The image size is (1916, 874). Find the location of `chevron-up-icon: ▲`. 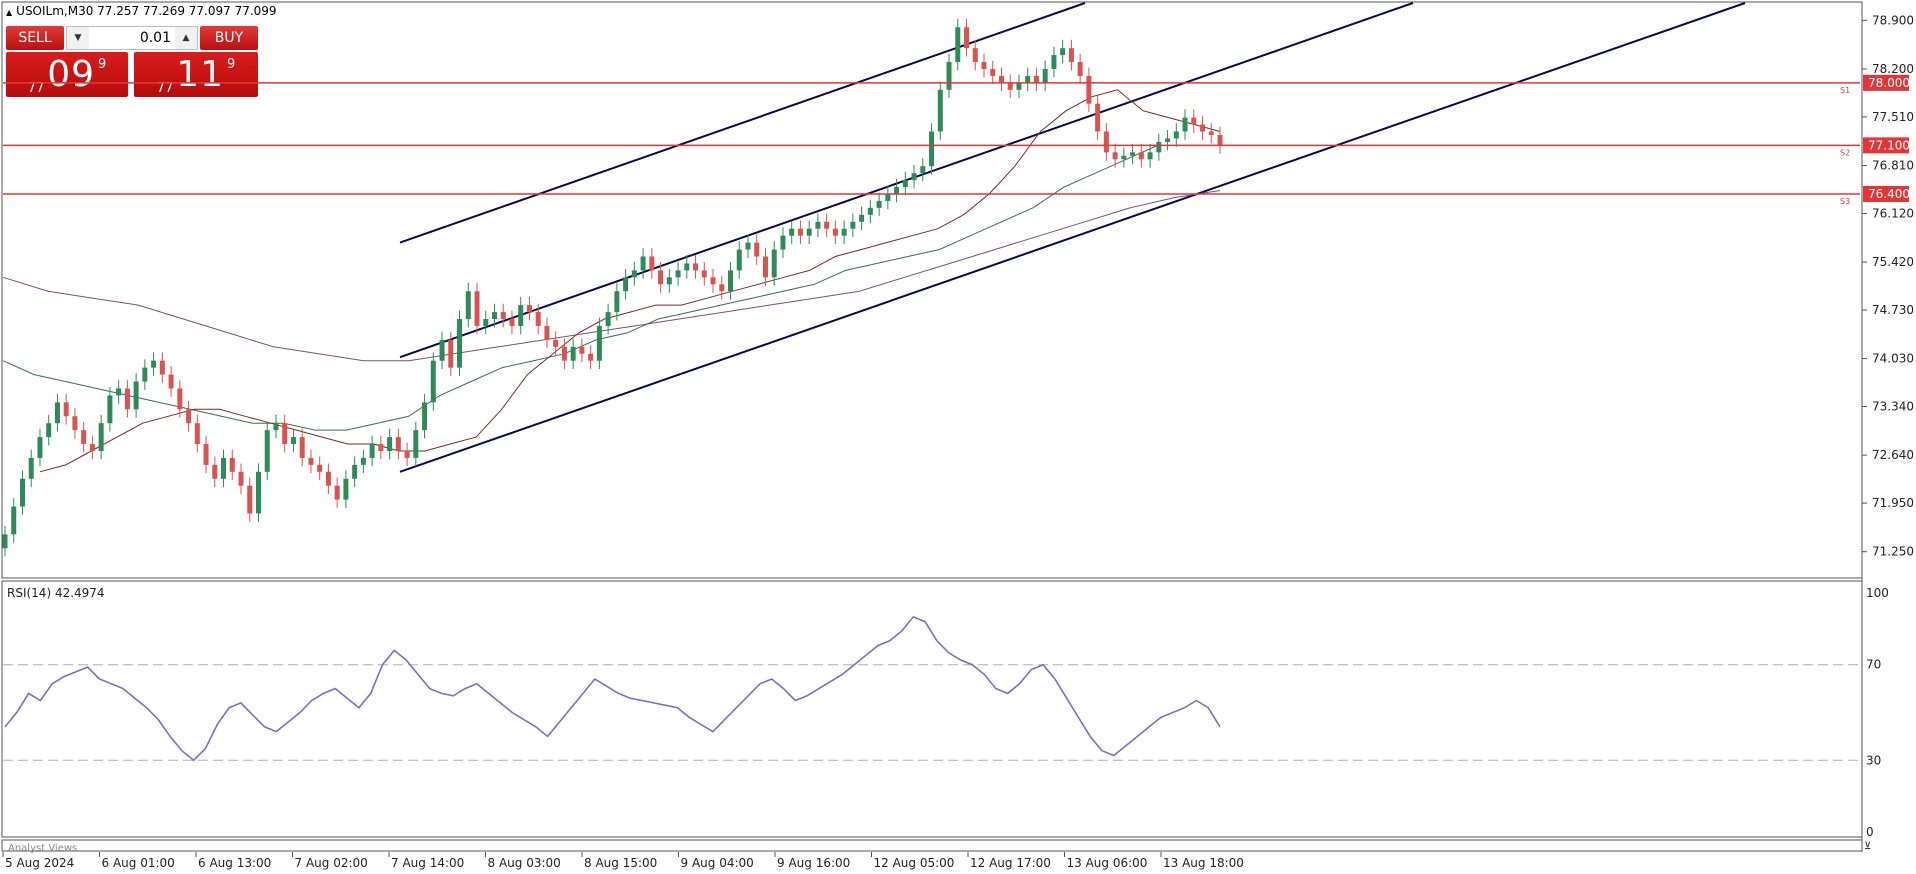

chevron-up-icon: ▲ is located at coordinates (186, 38).